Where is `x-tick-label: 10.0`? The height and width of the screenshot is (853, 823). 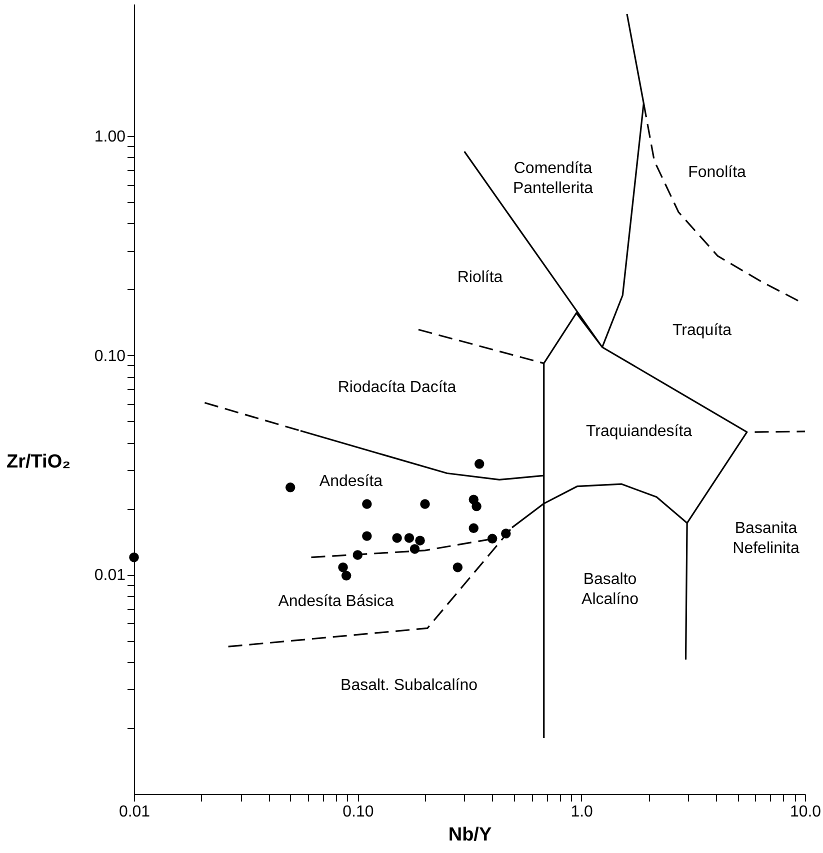 x-tick-label: 10.0 is located at coordinates (806, 812).